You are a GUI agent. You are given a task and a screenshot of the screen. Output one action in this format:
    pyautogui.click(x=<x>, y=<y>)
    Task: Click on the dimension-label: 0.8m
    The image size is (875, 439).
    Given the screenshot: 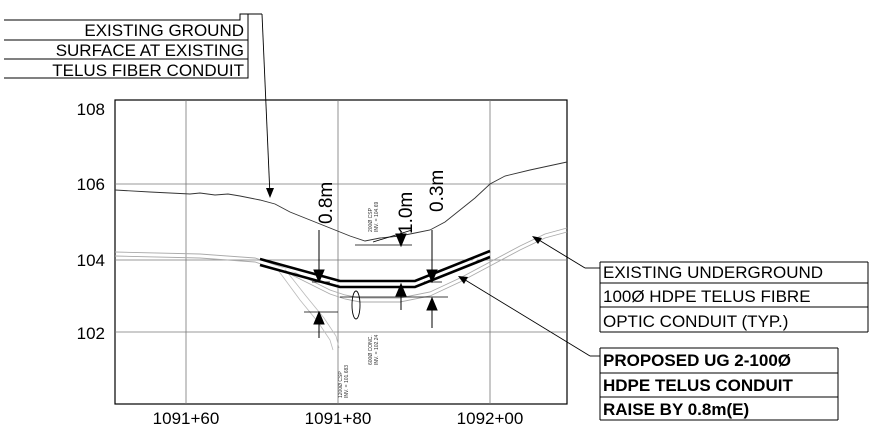 What is the action you would take?
    pyautogui.click(x=326, y=203)
    